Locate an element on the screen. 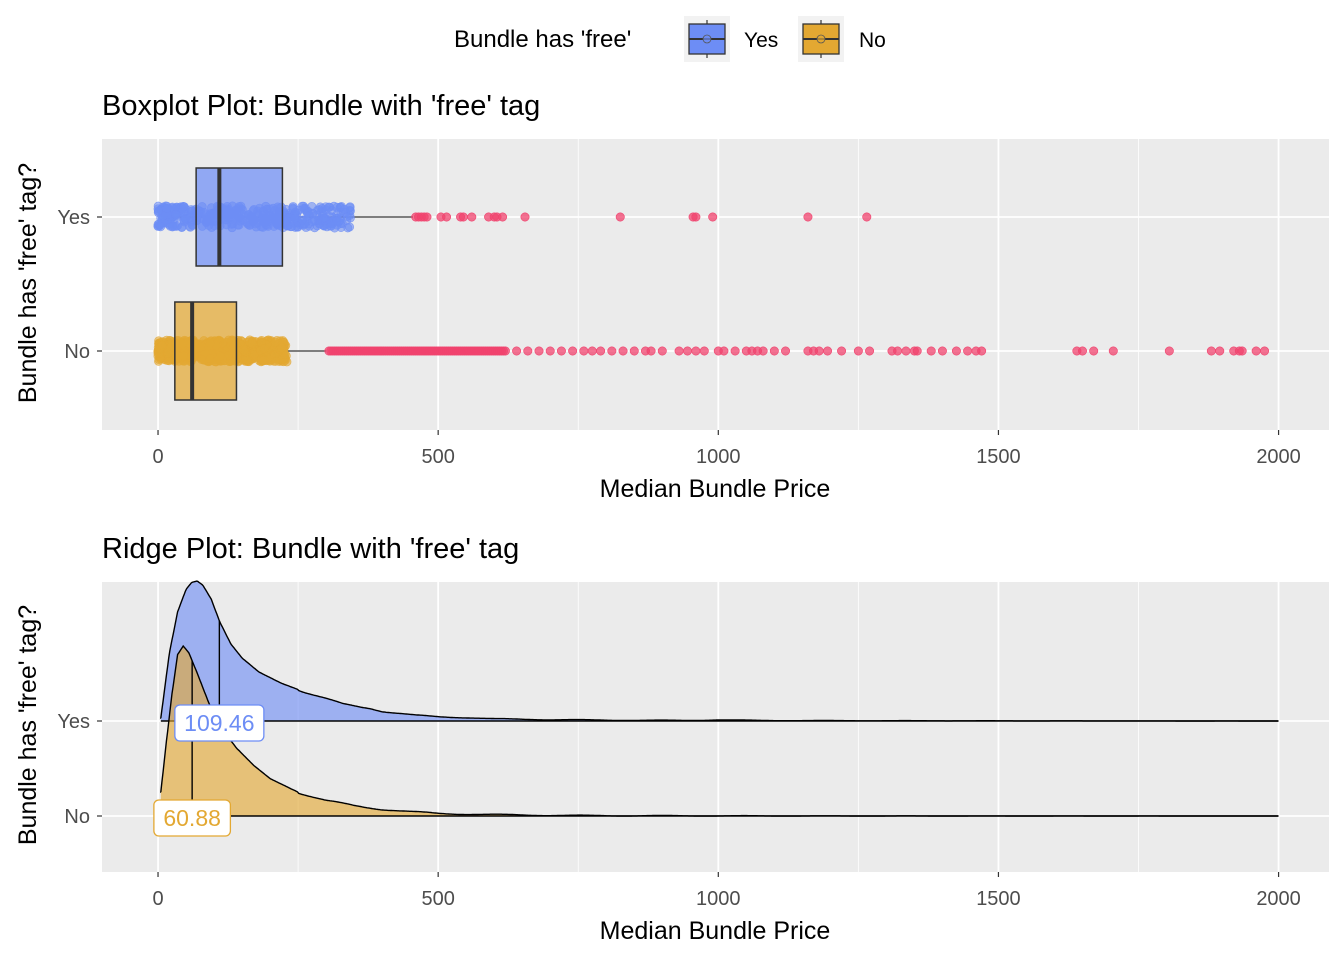 This screenshot has width=1344, height=960. median-label-box-yes is located at coordinates (219, 723).